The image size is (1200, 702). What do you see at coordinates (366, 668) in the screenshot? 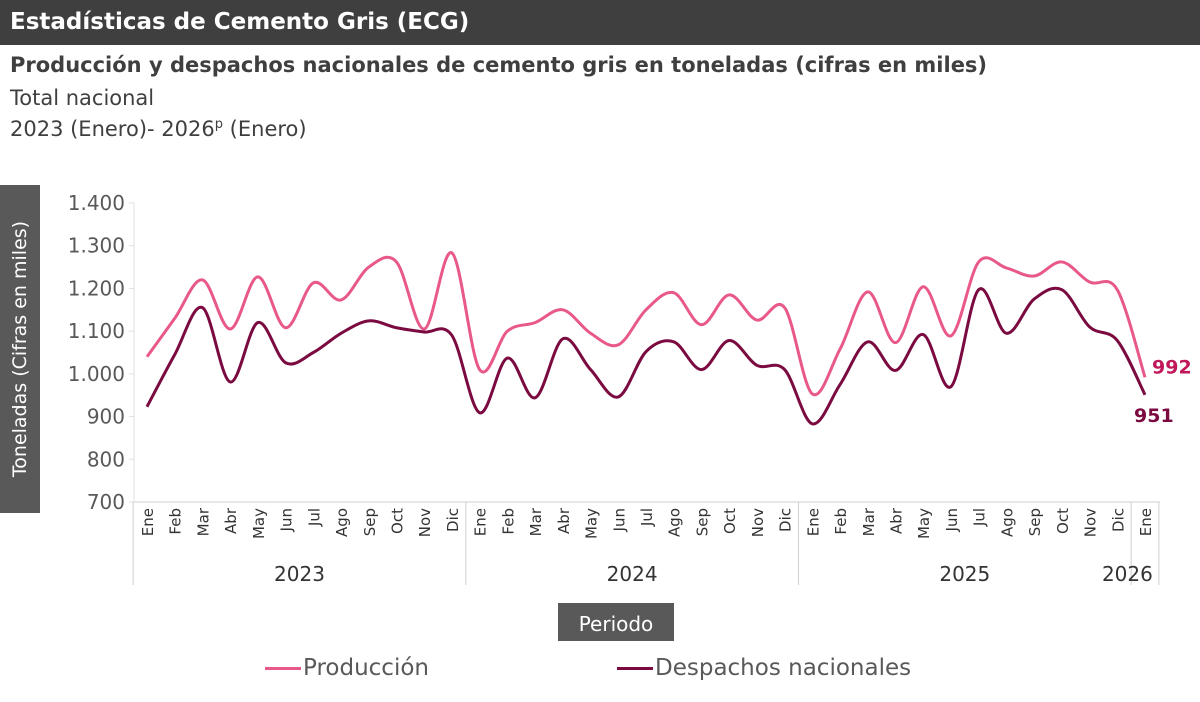
I see `legend-label: Producción` at bounding box center [366, 668].